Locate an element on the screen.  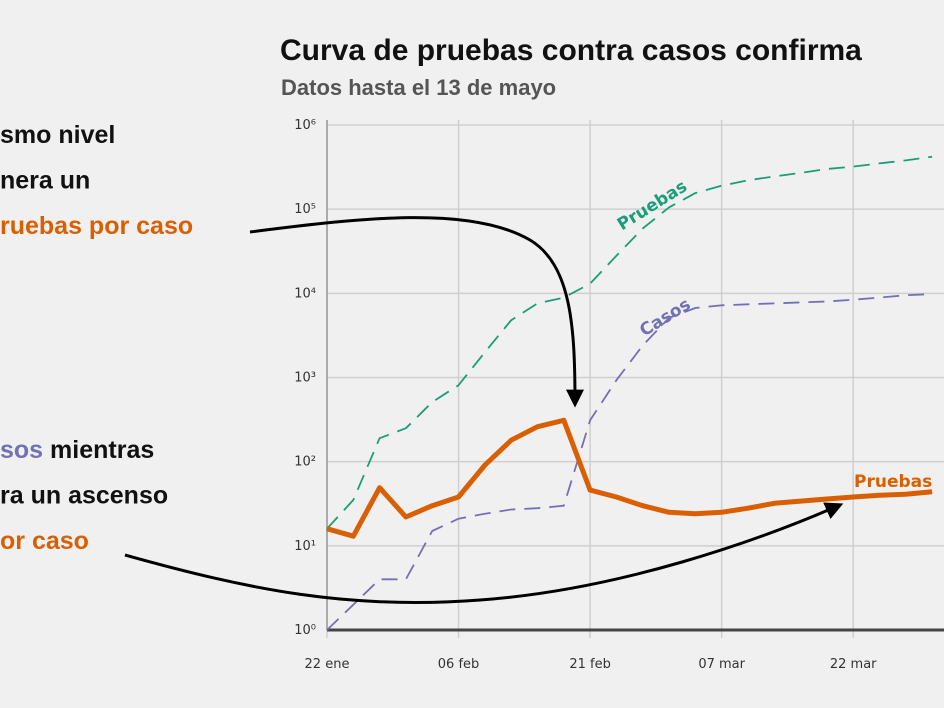
annotation: nera un is located at coordinates (45, 181).